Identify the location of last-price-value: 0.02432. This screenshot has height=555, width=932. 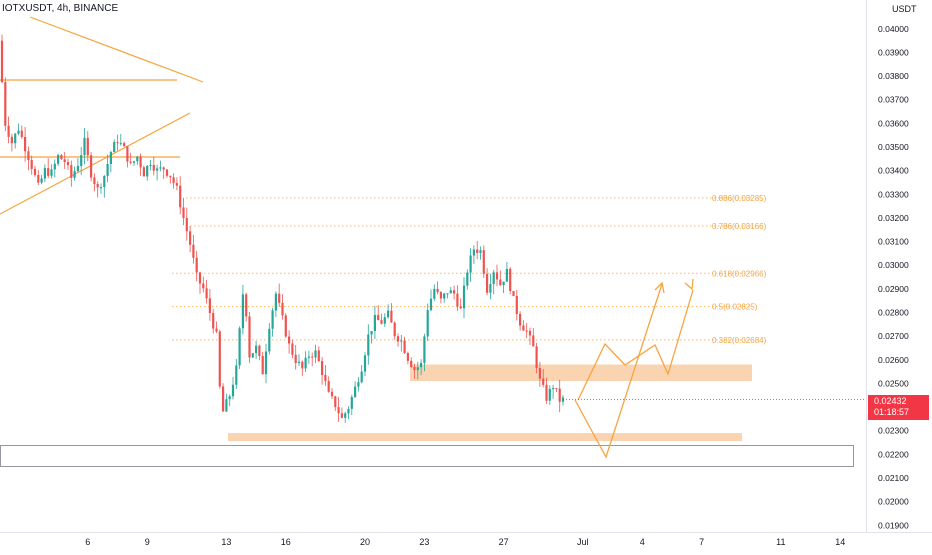
(890, 401).